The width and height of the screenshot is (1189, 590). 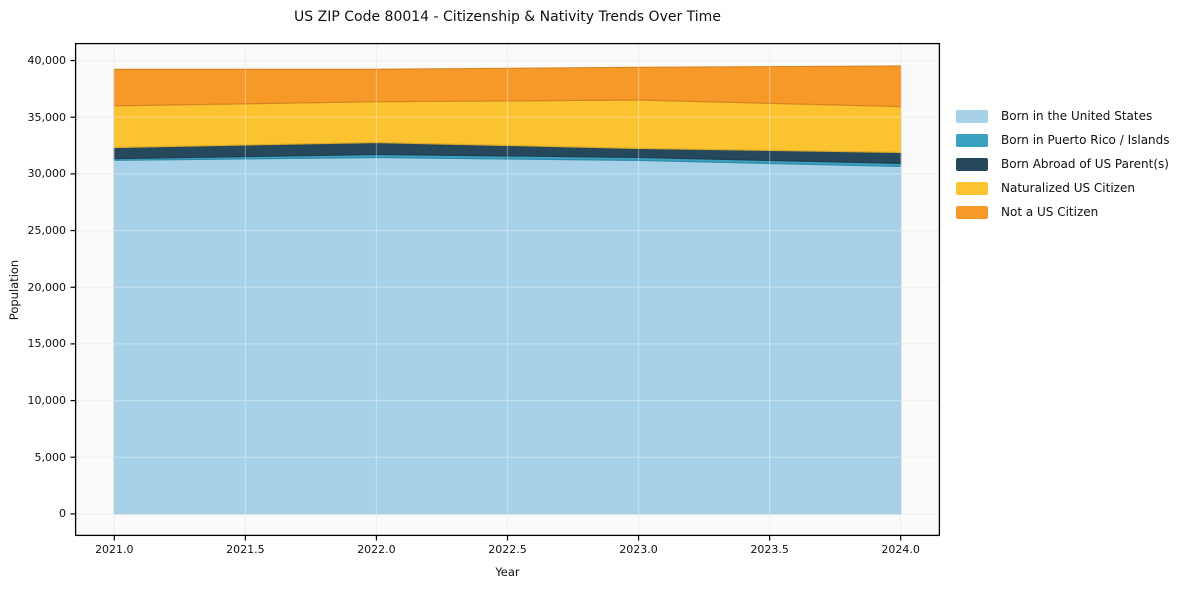 What do you see at coordinates (972, 140) in the screenshot?
I see `legend-swatch-born-in-puerto-rico-islands` at bounding box center [972, 140].